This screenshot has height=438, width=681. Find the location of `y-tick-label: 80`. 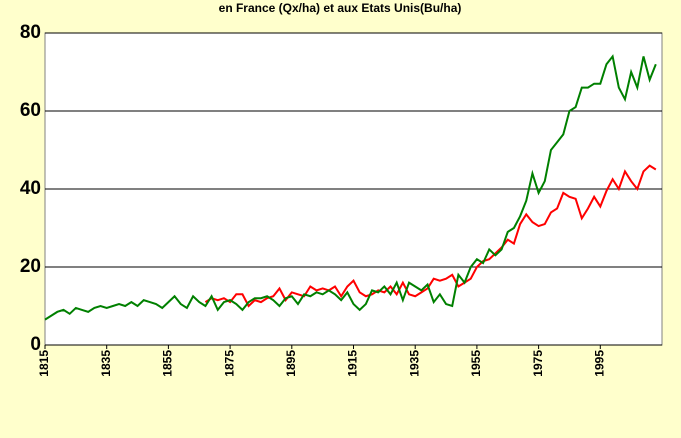

y-tick-label: 80 is located at coordinates (30, 32).